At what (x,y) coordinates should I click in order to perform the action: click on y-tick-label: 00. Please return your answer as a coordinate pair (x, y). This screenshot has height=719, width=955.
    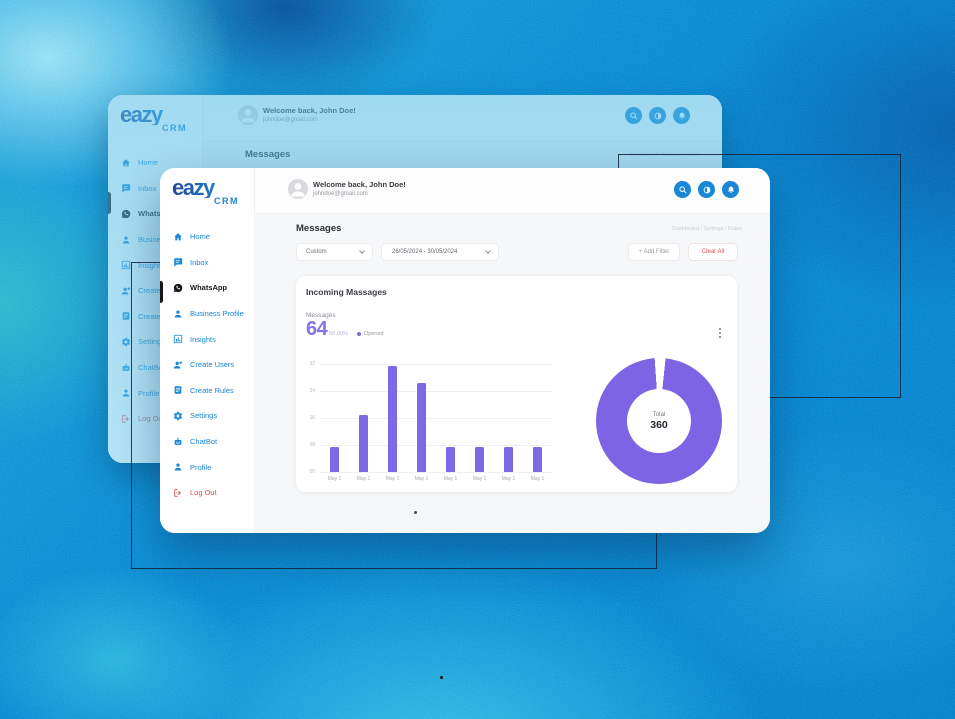
    Looking at the image, I should click on (312, 472).